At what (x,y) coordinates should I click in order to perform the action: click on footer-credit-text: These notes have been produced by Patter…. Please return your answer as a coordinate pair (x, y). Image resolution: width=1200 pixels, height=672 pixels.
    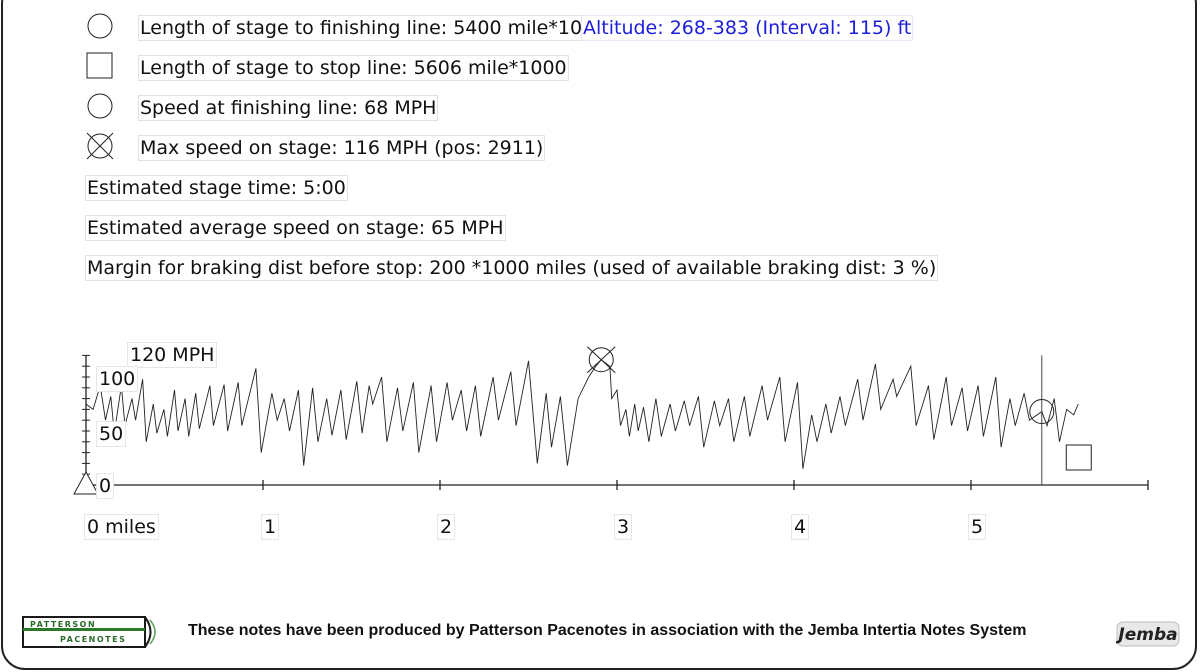
    Looking at the image, I should click on (607, 630).